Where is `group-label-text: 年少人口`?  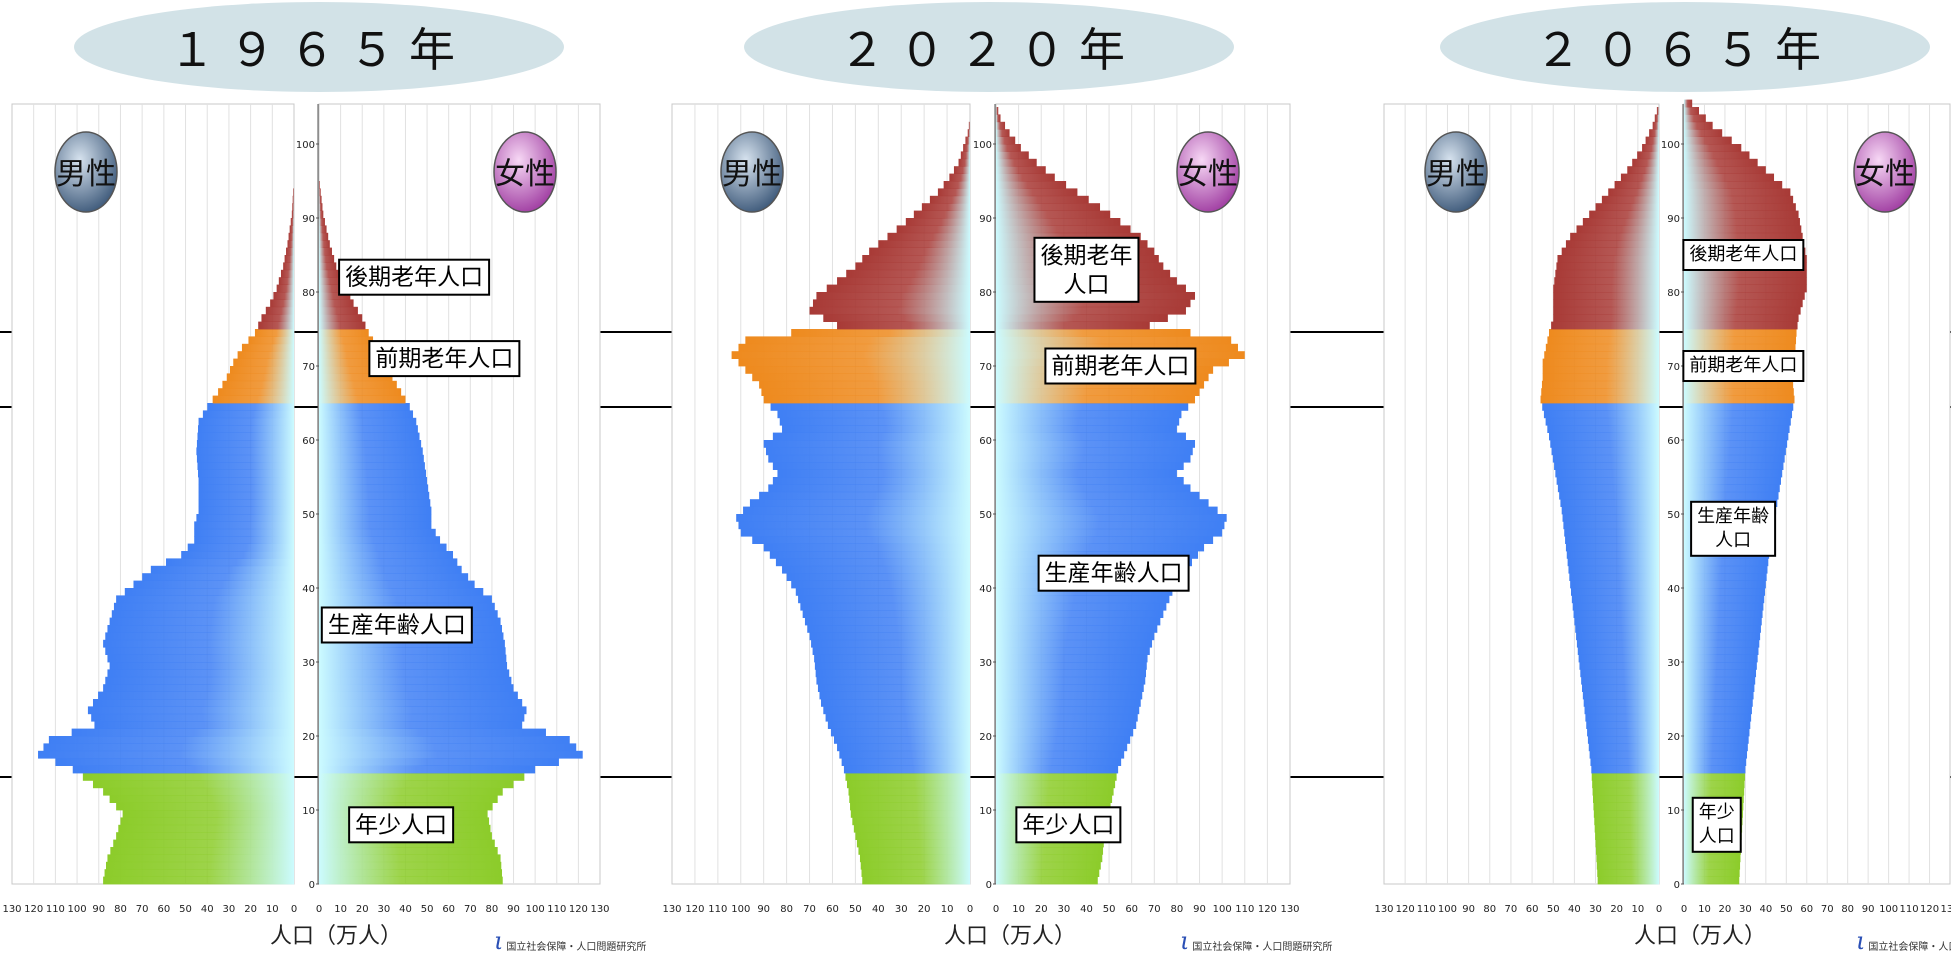 group-label-text: 年少人口 is located at coordinates (1068, 825).